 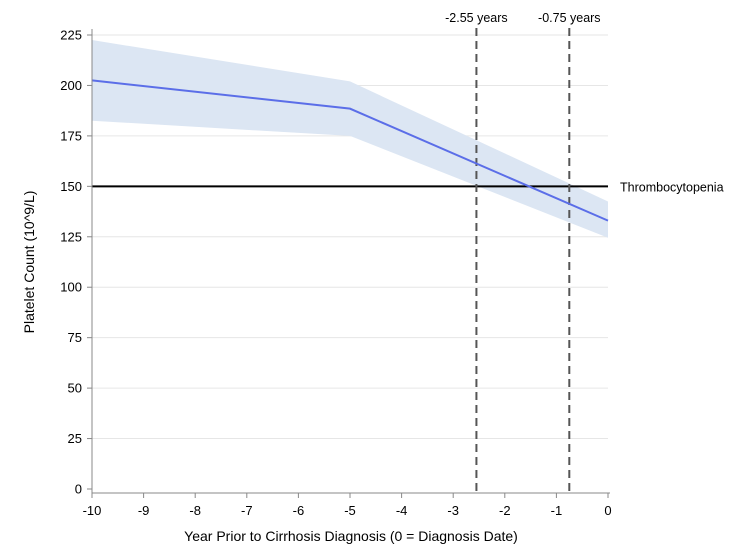 What do you see at coordinates (672, 187) in the screenshot?
I see `reference-line-label: Thrombocytopenia` at bounding box center [672, 187].